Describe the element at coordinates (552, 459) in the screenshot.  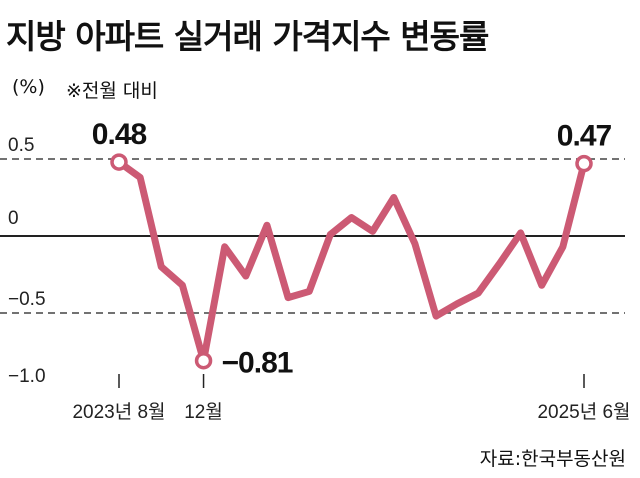
I see `source-label: 자료:한국부동산원` at that location.